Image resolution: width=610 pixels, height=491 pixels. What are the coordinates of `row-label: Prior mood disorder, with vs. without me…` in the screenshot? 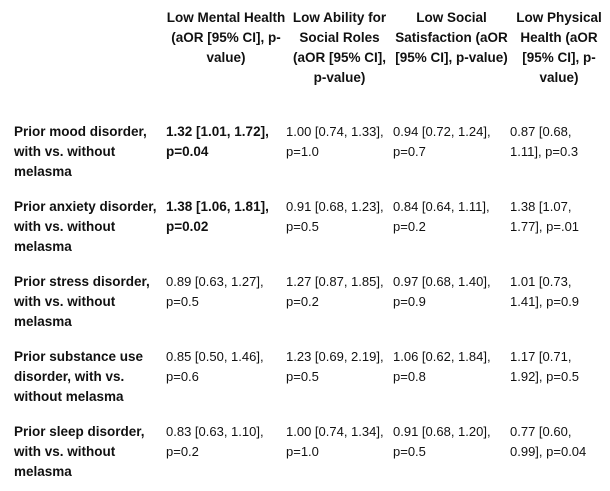 It's located at (80, 151).